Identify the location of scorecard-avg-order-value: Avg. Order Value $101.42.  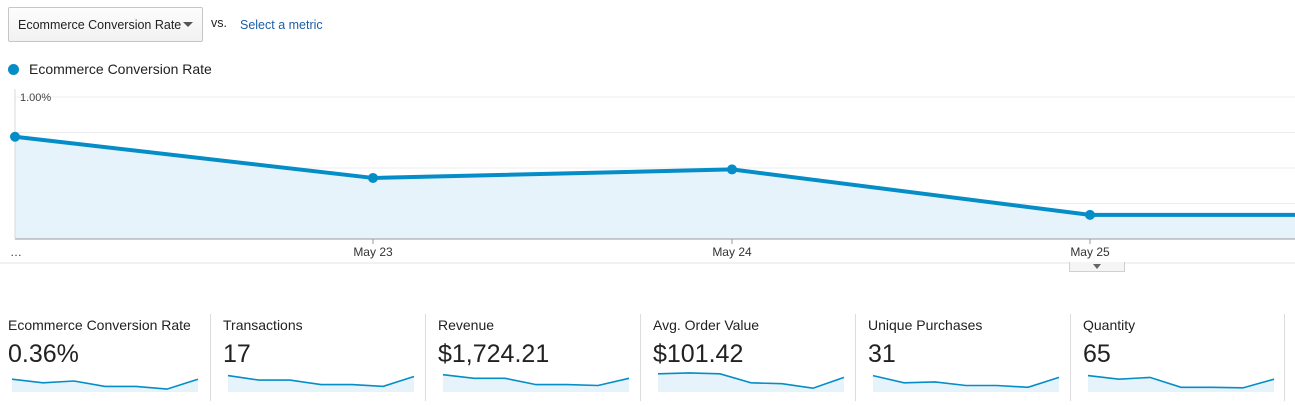
(747, 357).